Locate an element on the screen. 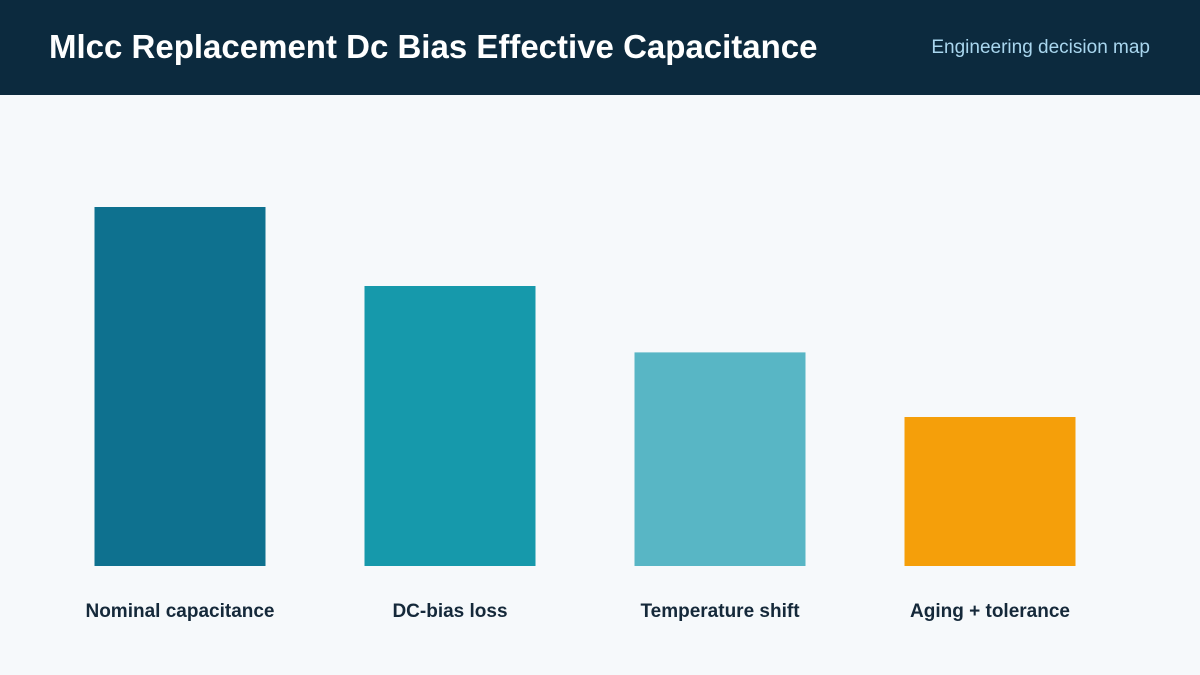 Image resolution: width=1200 pixels, height=675 pixels. page-subtitle: Engineering decision map is located at coordinates (1040, 47).